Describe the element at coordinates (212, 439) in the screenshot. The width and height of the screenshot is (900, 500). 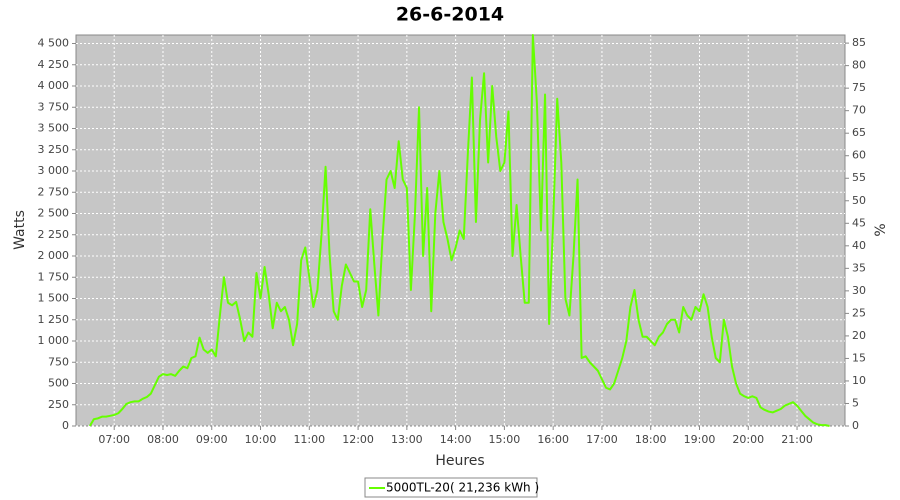
I see `x-tick-label: 09:00` at that location.